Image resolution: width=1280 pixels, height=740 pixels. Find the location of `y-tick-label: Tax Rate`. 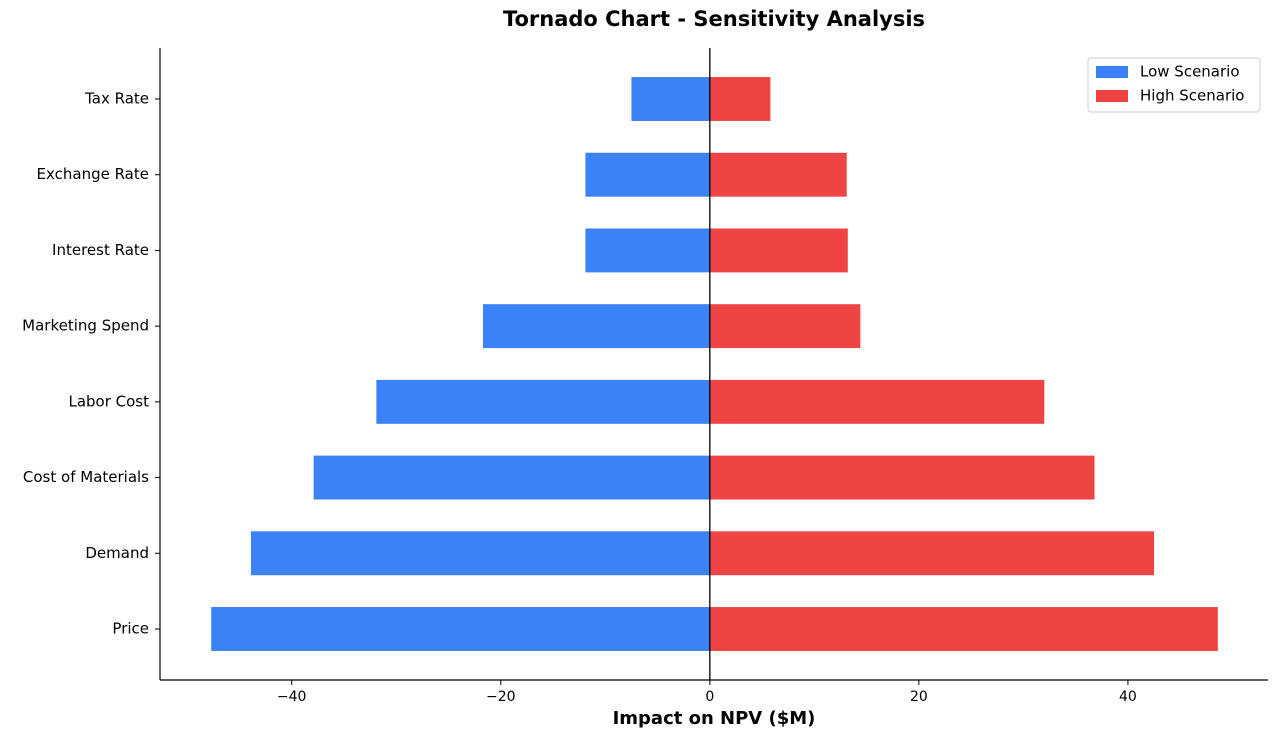

y-tick-label: Tax Rate is located at coordinates (116, 99).